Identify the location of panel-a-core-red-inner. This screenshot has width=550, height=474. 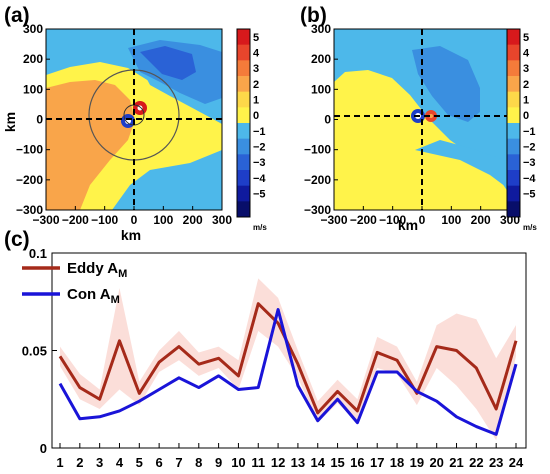
(140, 108).